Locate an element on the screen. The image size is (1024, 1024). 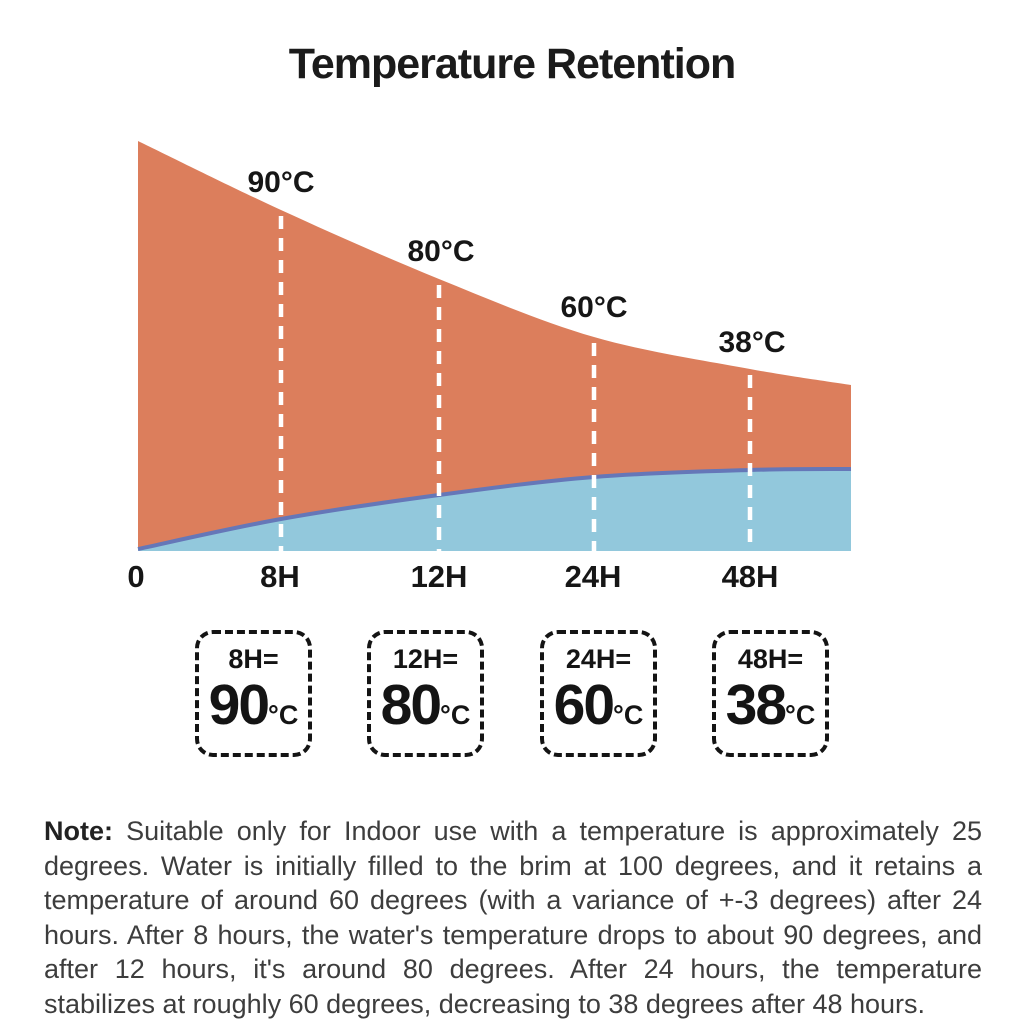
callout-12h-time: 12H= is located at coordinates (425, 659).